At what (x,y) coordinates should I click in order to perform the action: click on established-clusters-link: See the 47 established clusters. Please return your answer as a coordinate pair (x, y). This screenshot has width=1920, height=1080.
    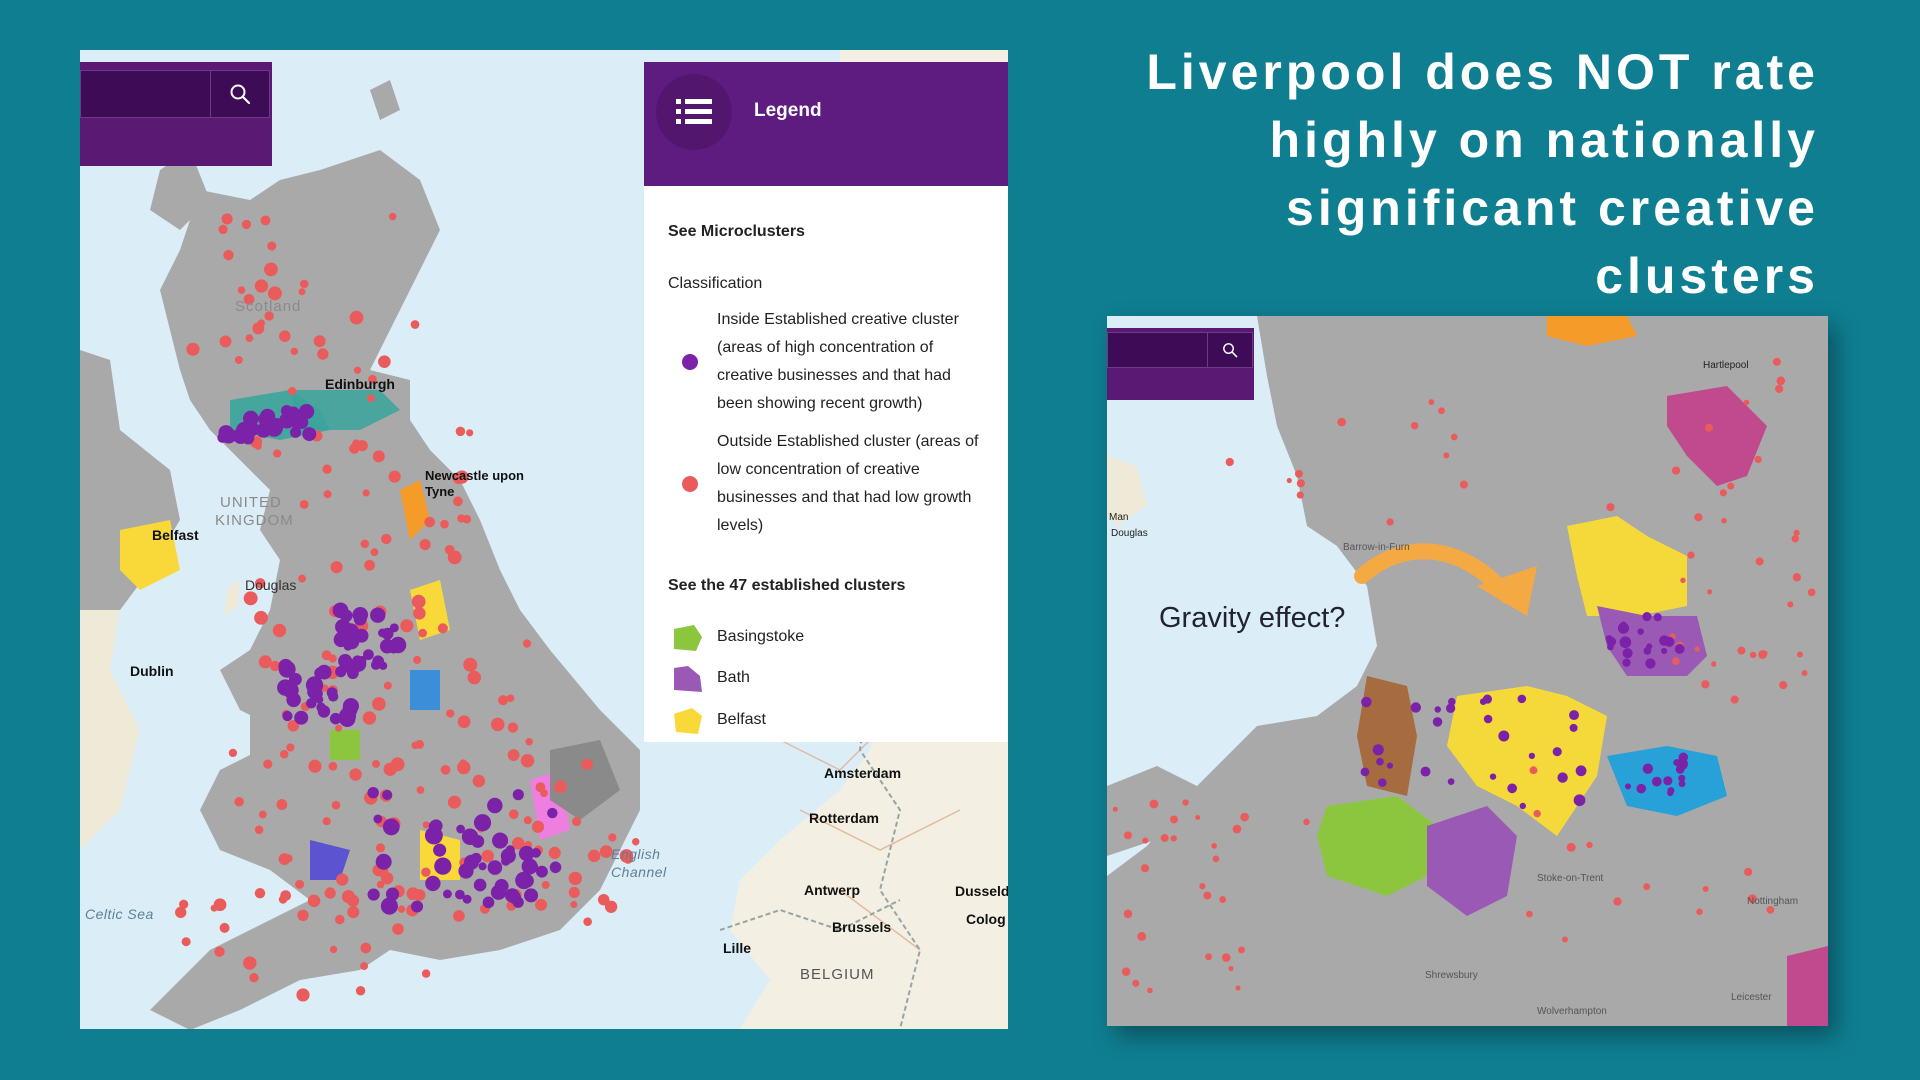
    Looking at the image, I should click on (787, 585).